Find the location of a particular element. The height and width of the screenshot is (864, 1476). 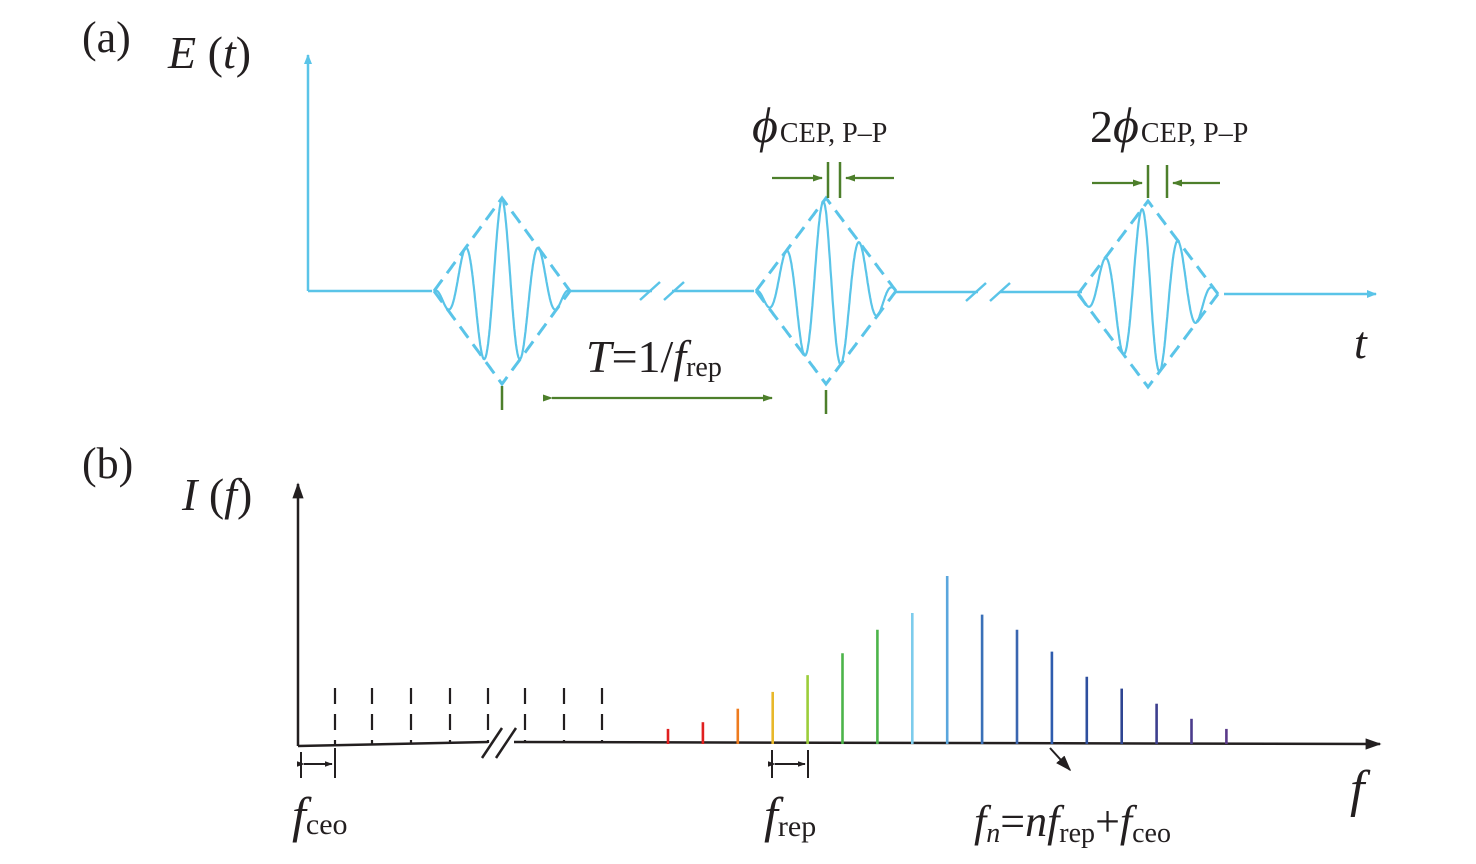

e-of-t-axis-label: E (t) is located at coordinates (209, 52).